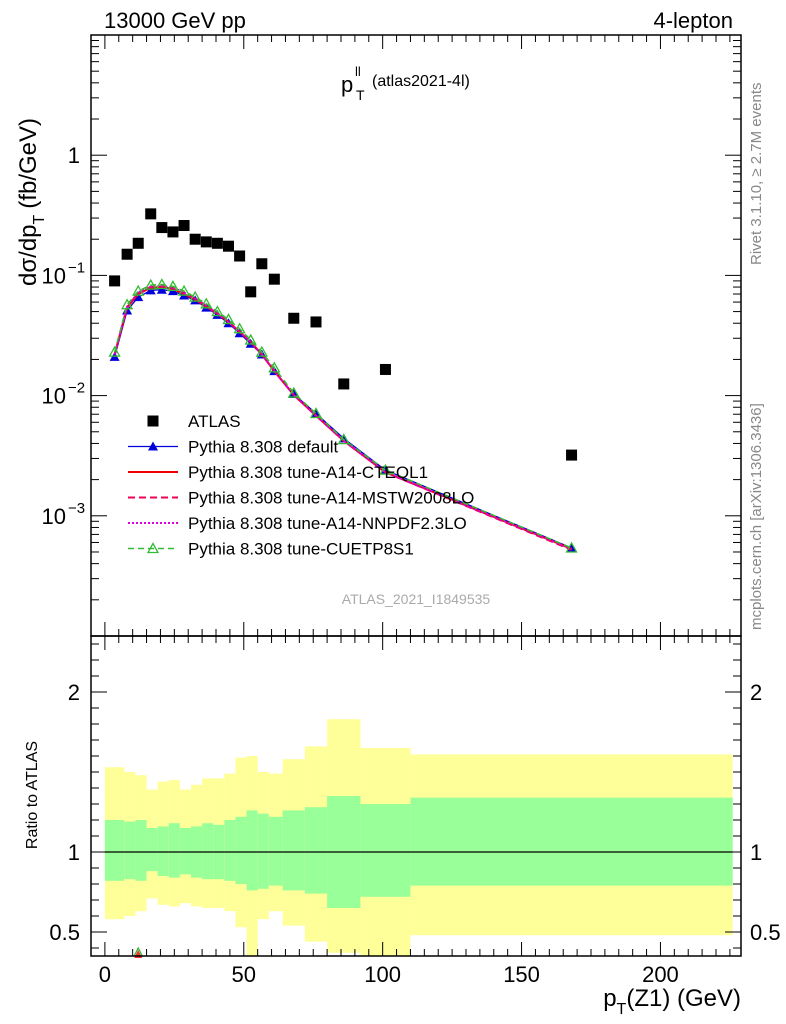 The image size is (786, 1024). Describe the element at coordinates (331, 498) in the screenshot. I see `legend-label-mstw: Pythia 8.308 tune-A14-MSTW2008LO` at that location.